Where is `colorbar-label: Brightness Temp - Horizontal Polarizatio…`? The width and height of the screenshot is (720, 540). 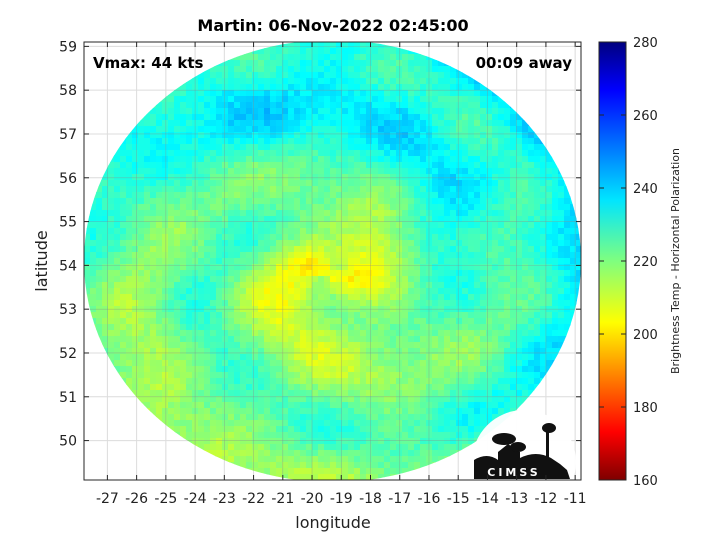 colorbar-label: Brightness Temp - Horizontal Polarizatio… is located at coordinates (675, 261).